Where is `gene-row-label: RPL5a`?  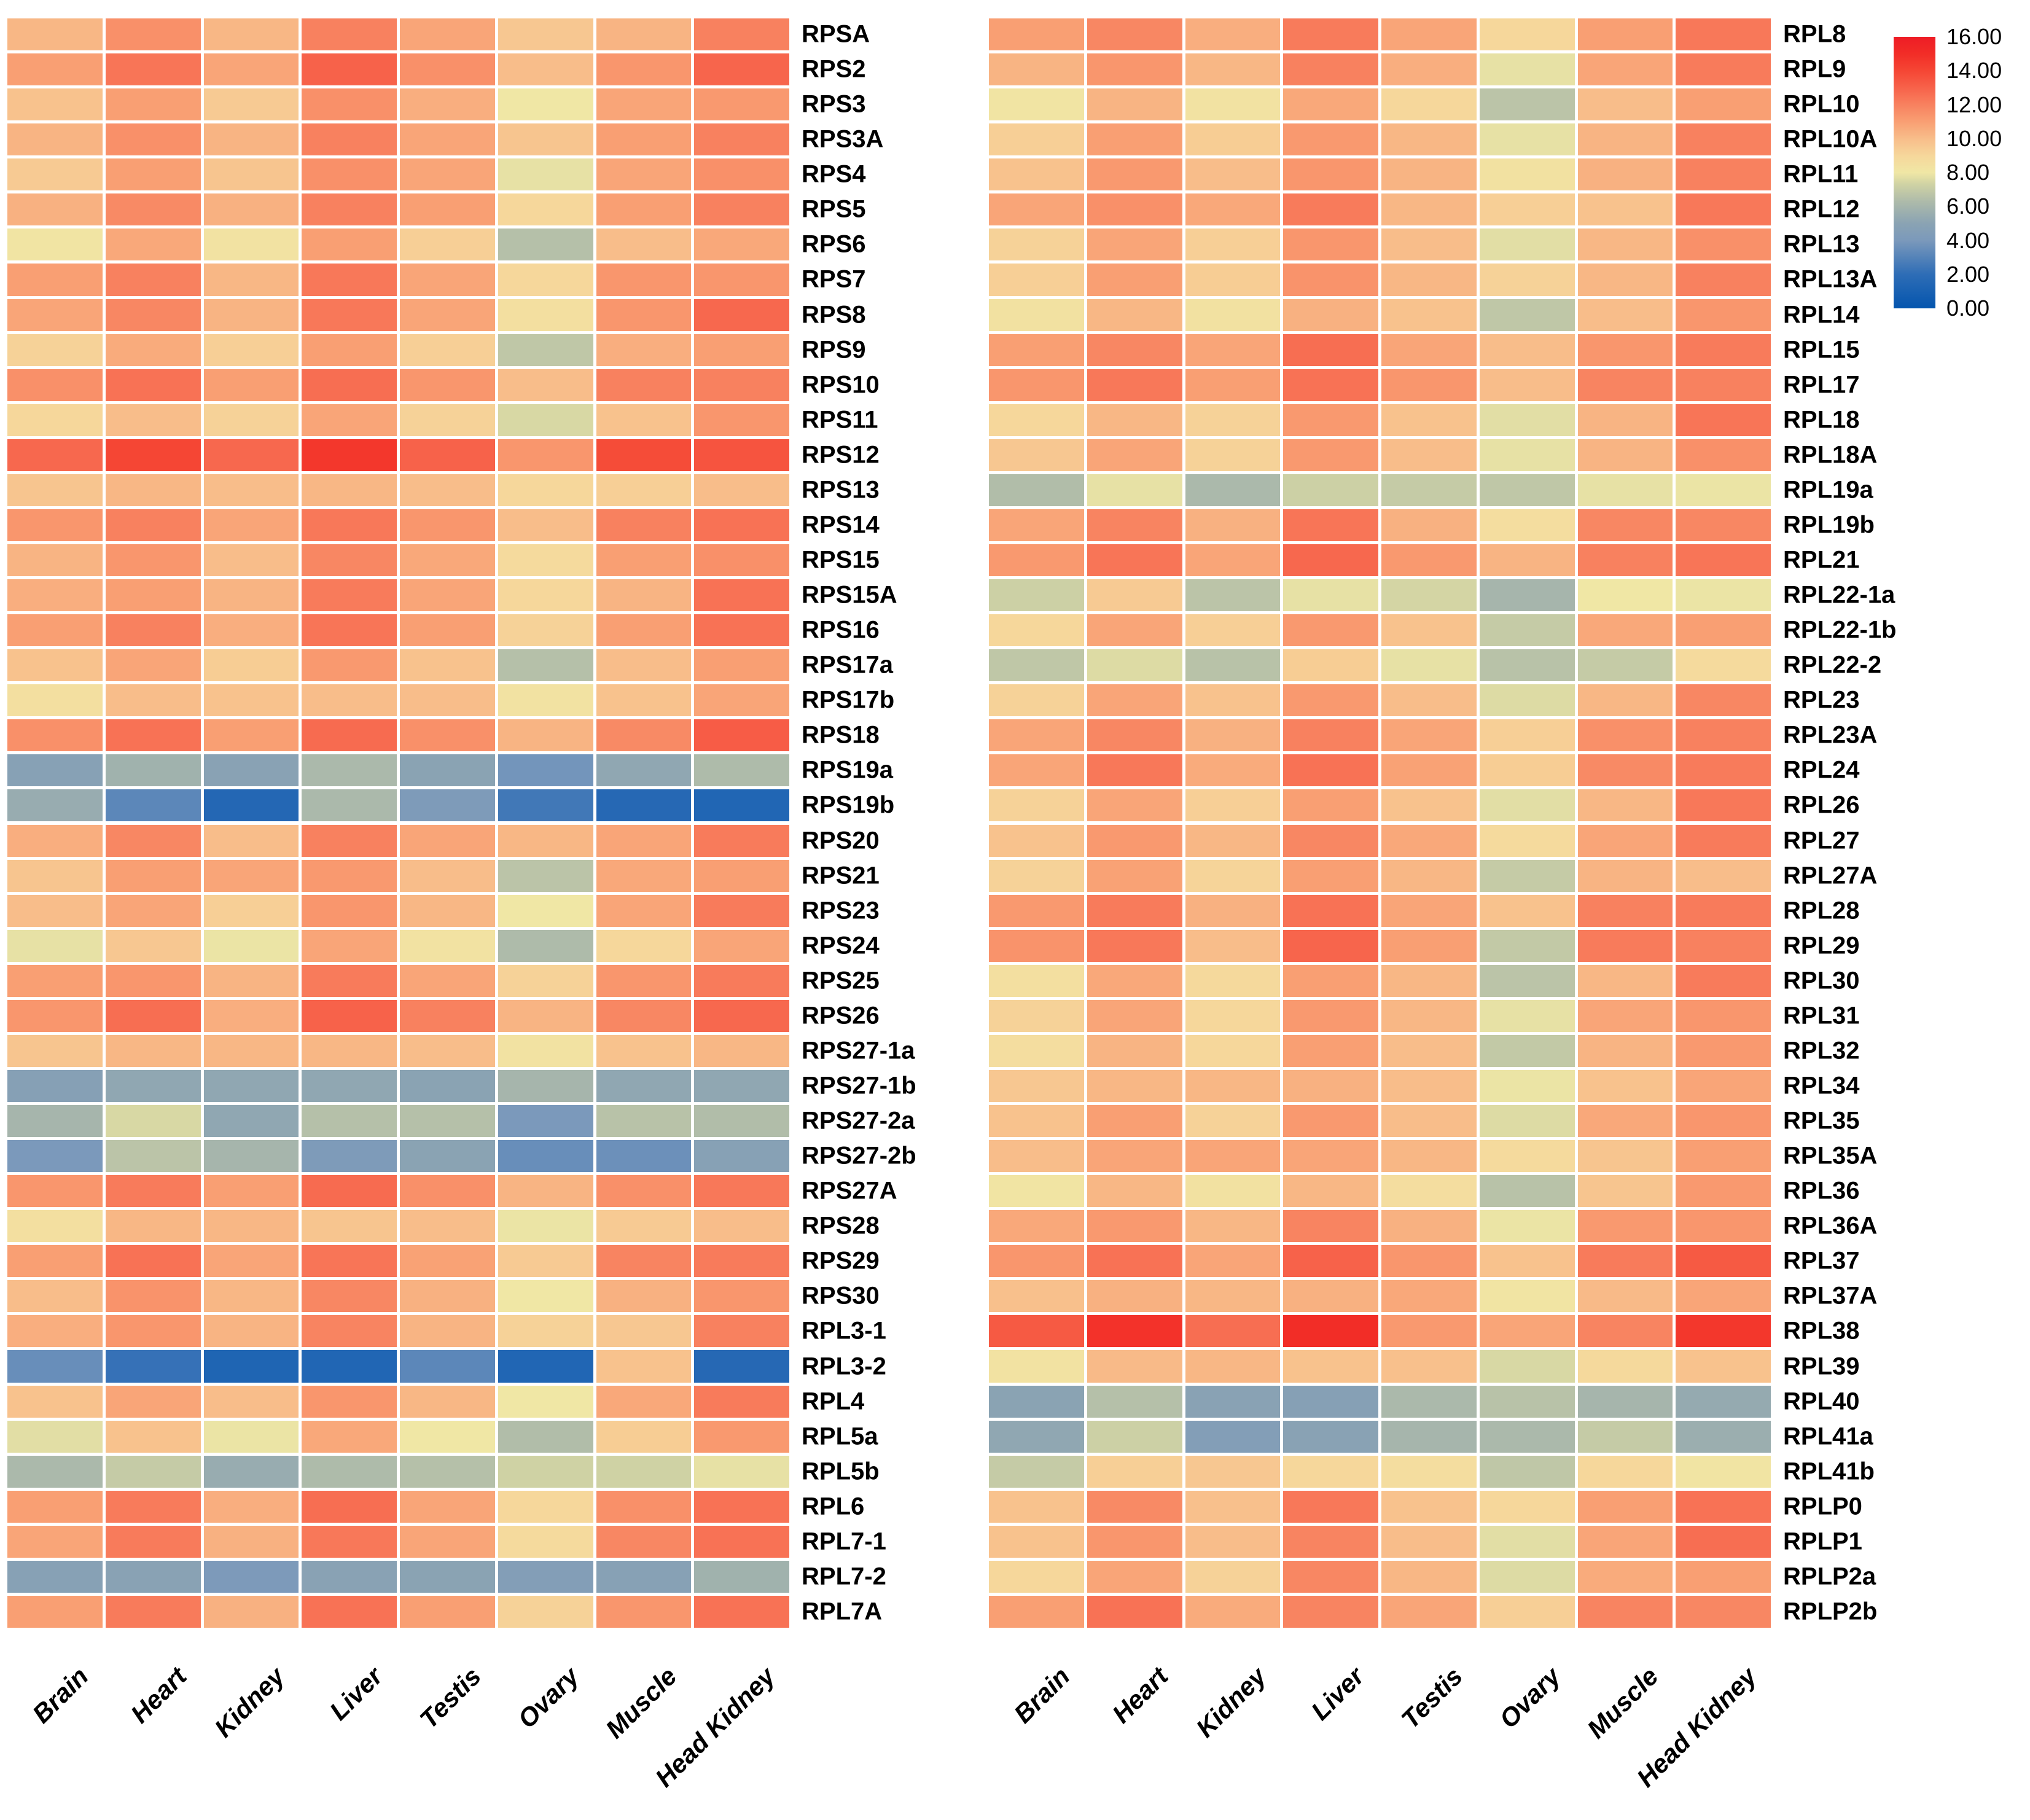
gene-row-label: RPL5a is located at coordinates (840, 1436).